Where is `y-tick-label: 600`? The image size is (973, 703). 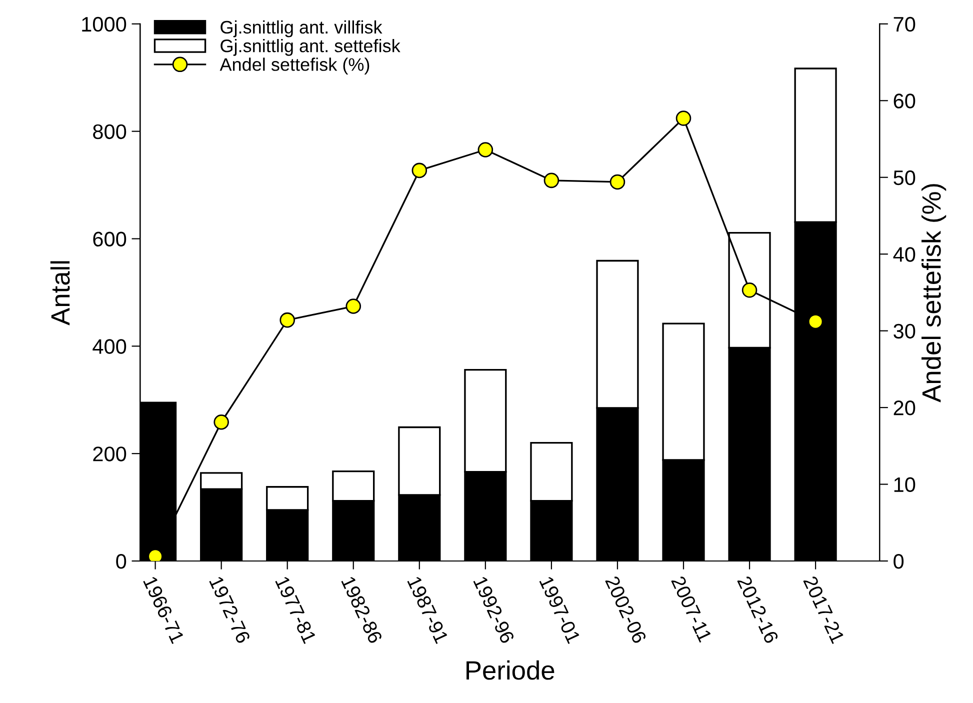
y-tick-label: 600 is located at coordinates (109, 239).